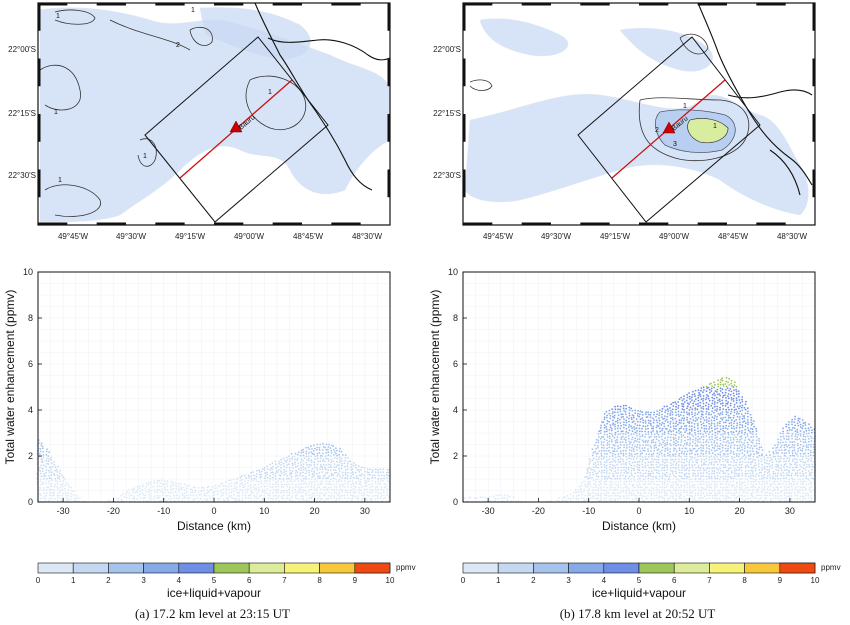 The width and height of the screenshot is (850, 625). What do you see at coordinates (126, 568) in the screenshot?
I see `colorbar-swatch` at bounding box center [126, 568].